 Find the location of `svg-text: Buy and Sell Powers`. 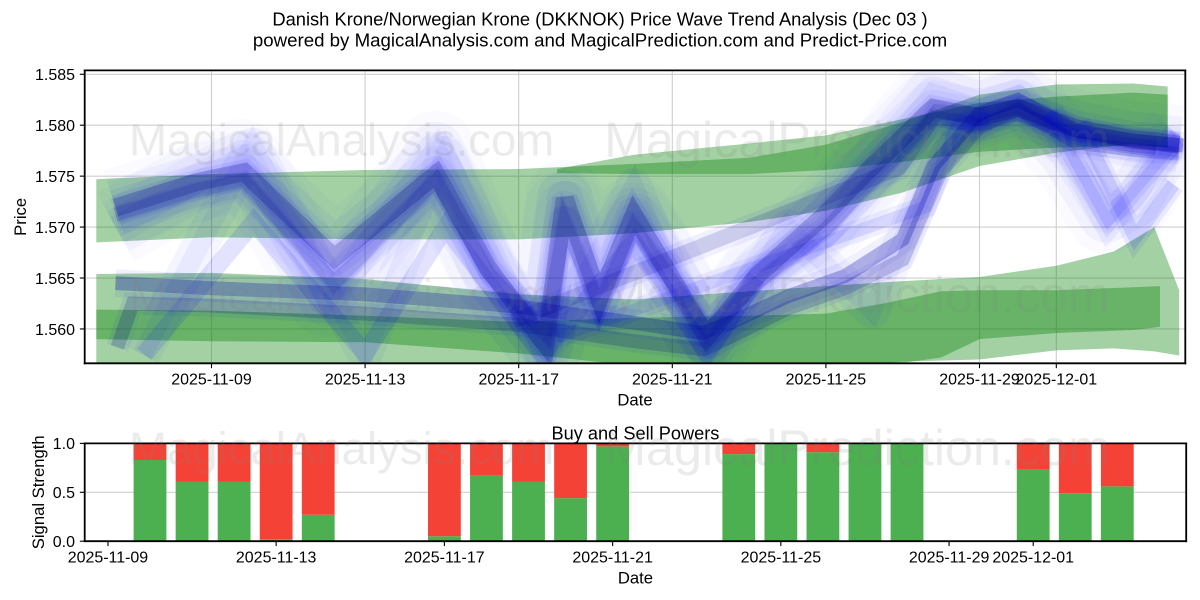

svg-text: Buy and Sell Powers is located at coordinates (636, 434).